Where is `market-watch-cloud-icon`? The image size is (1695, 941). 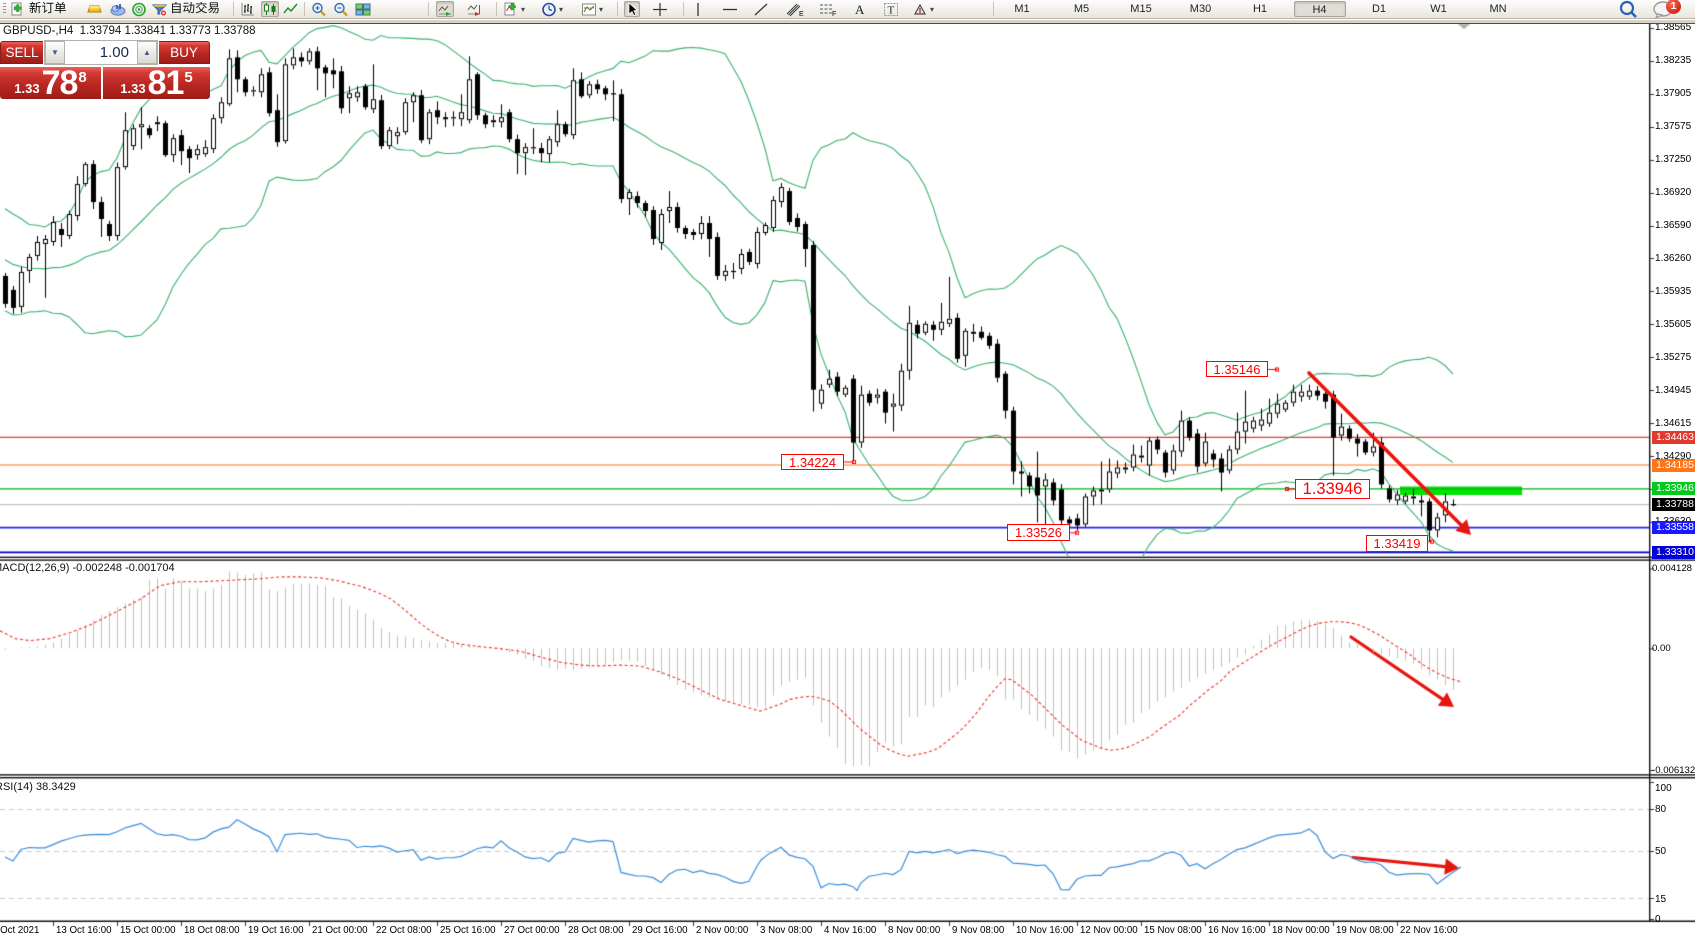 market-watch-cloud-icon is located at coordinates (118, 9).